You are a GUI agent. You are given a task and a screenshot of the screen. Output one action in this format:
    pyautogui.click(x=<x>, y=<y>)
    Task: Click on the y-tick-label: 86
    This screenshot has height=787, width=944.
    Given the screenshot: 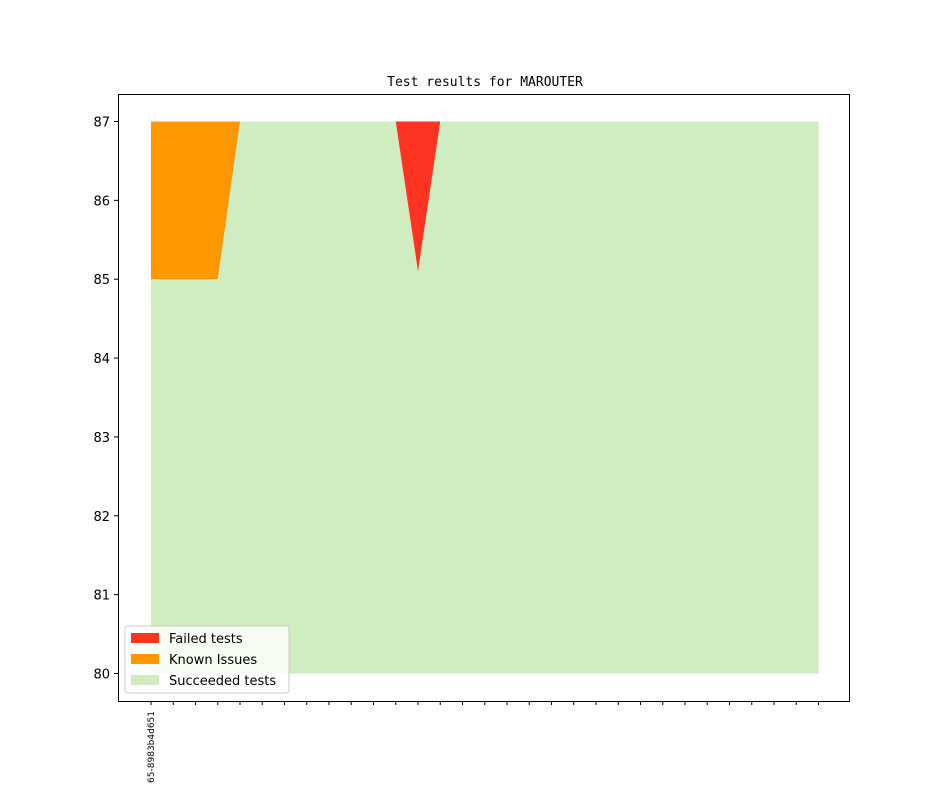 What is the action you would take?
    pyautogui.click(x=101, y=201)
    